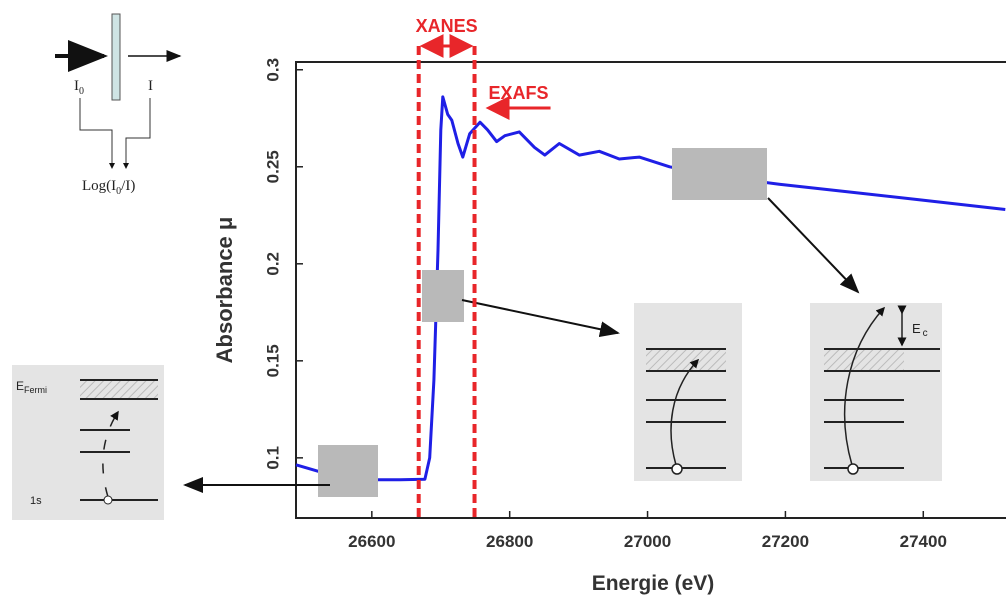 The image size is (1006, 600). I want to click on formula: Log(I0/I), so click(108, 187).